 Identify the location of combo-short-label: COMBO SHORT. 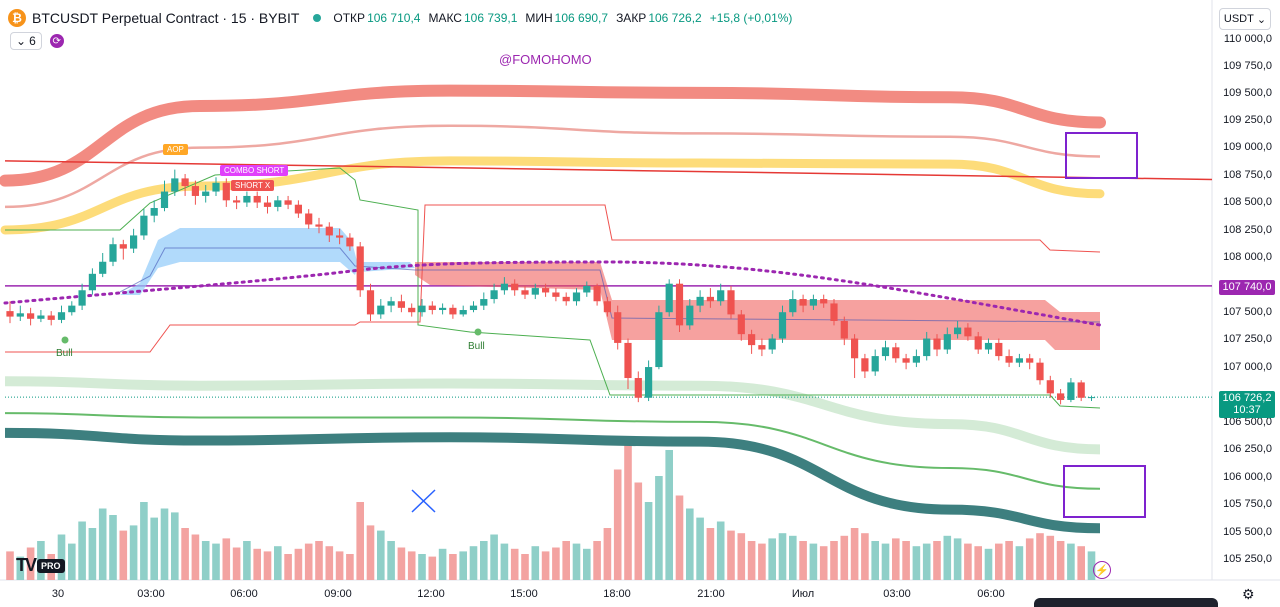
(254, 170).